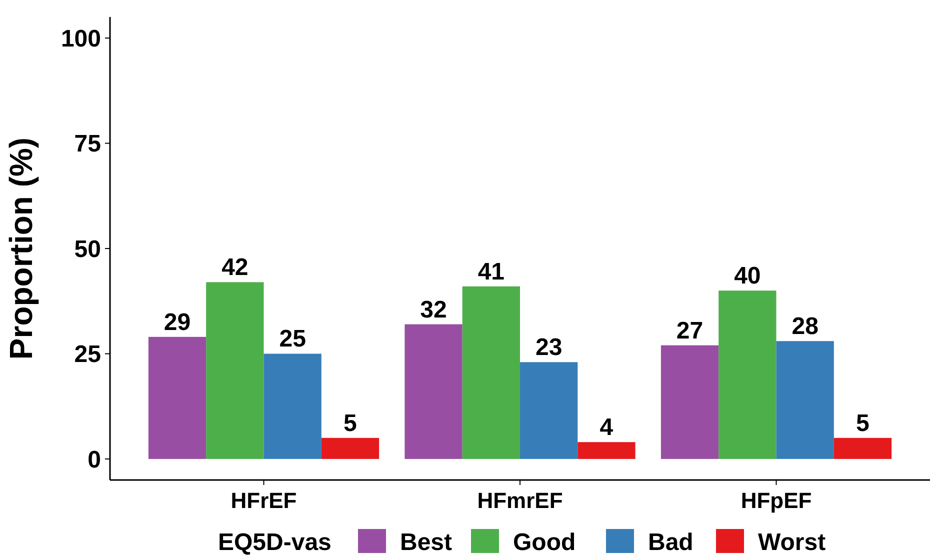 This screenshot has width=934, height=557. I want to click on y-tick-label: 75, so click(87, 144).